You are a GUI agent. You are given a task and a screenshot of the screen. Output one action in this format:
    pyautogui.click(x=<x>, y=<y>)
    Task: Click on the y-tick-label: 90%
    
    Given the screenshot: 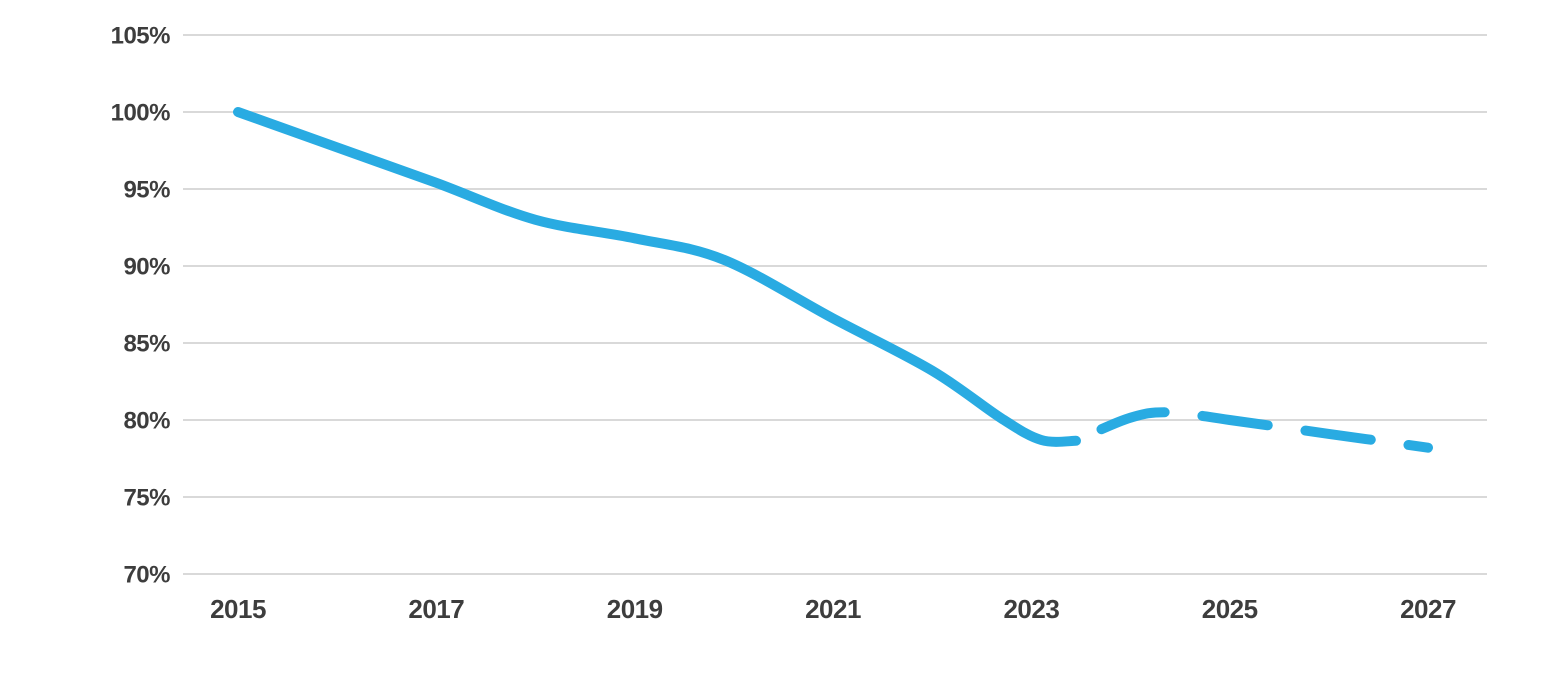 What is the action you would take?
    pyautogui.click(x=146, y=267)
    